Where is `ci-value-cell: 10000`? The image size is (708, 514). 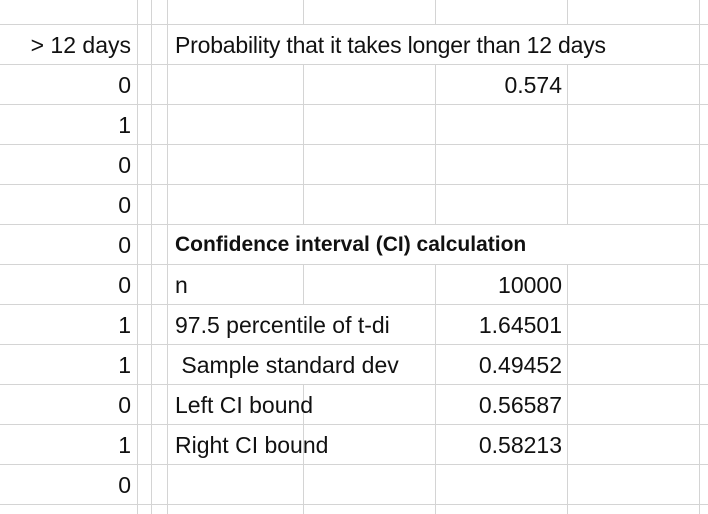 ci-value-cell: 10000 is located at coordinates (530, 285).